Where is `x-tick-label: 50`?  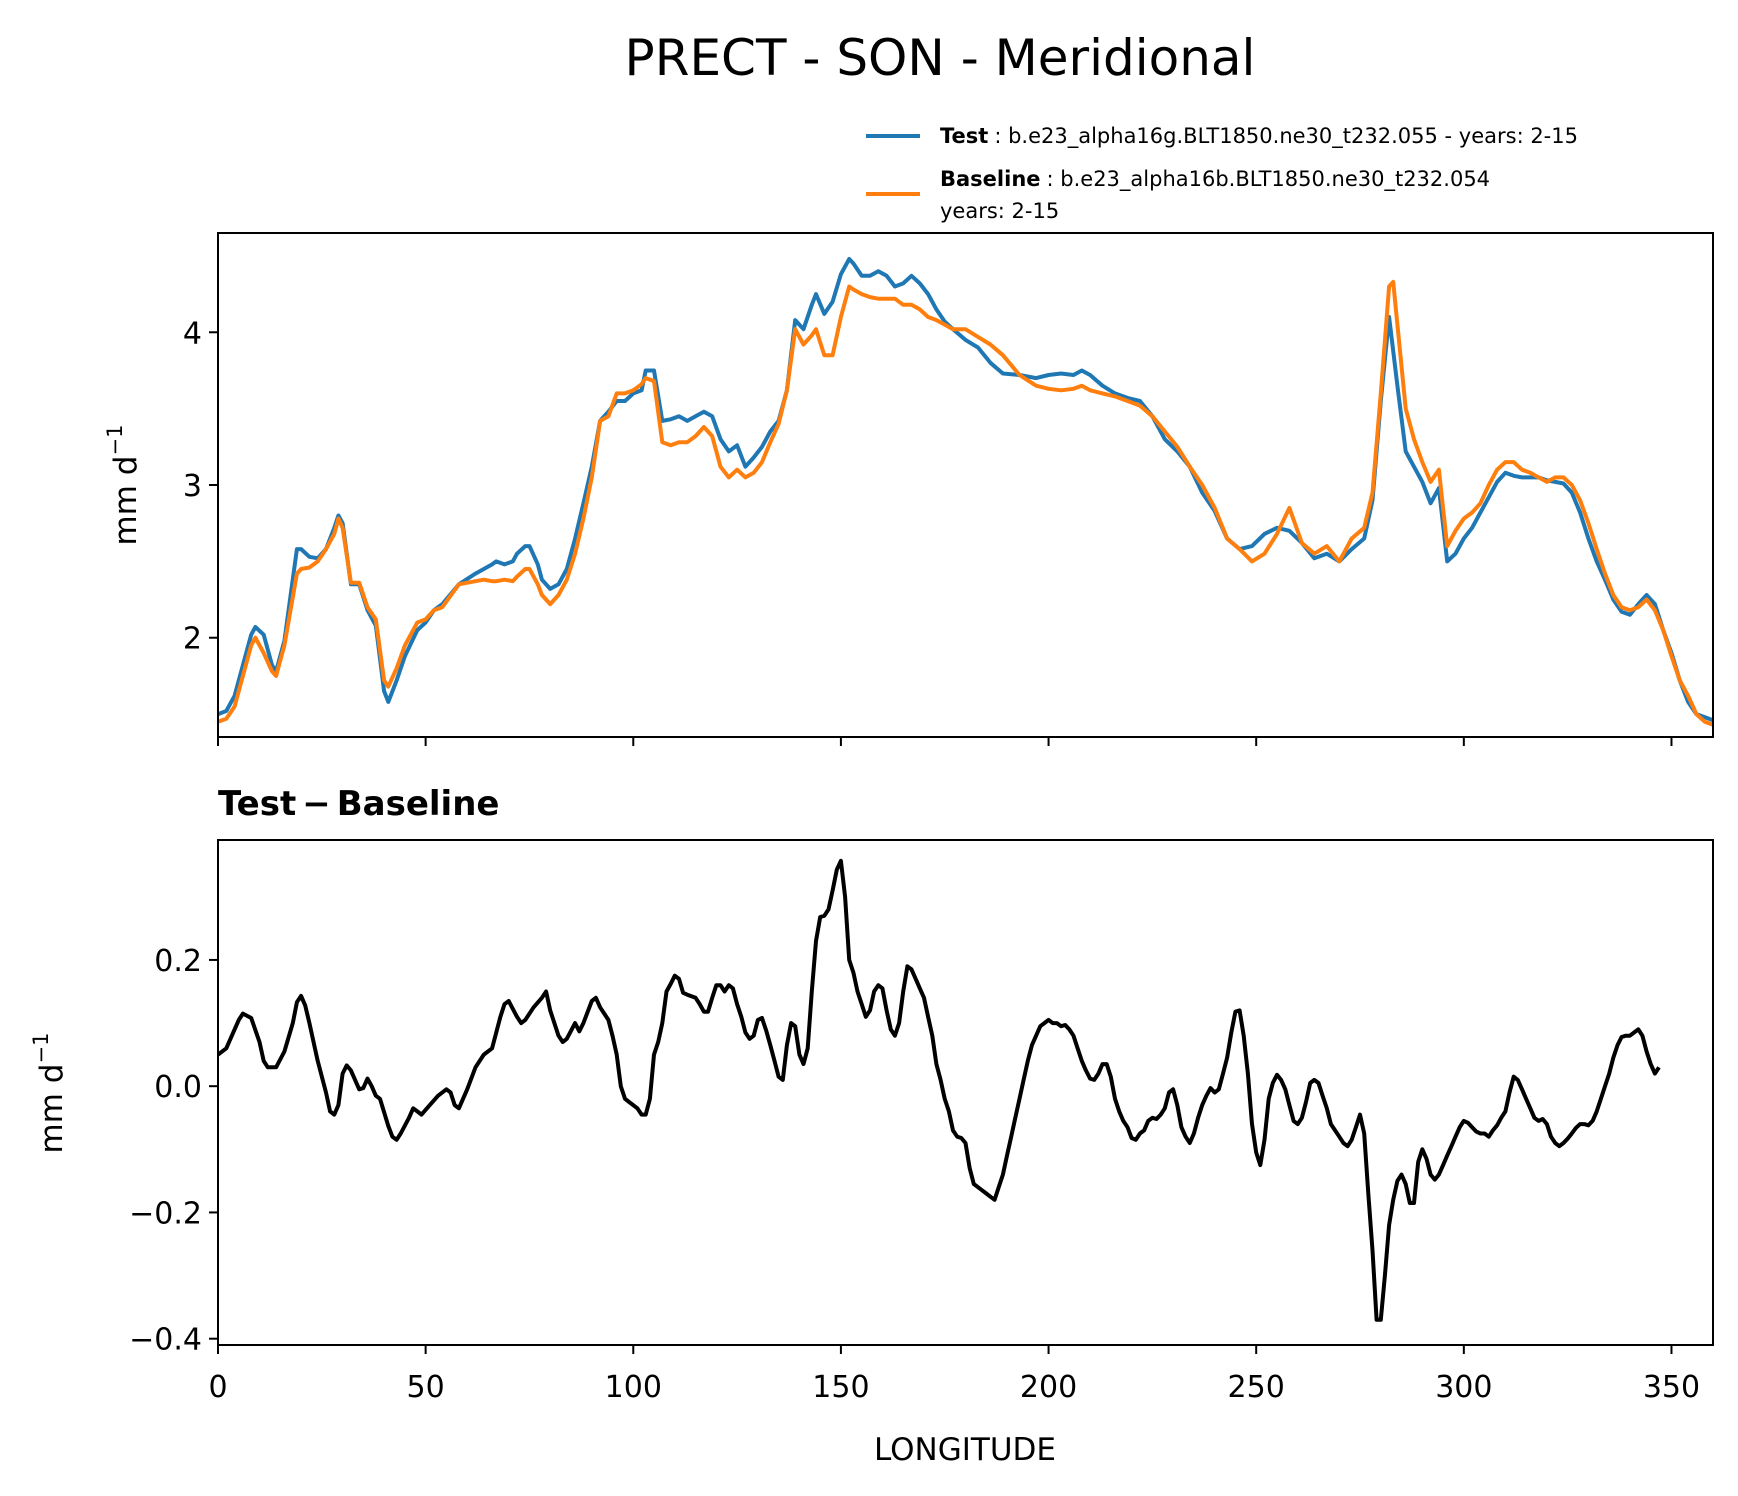
x-tick-label: 50 is located at coordinates (426, 1387).